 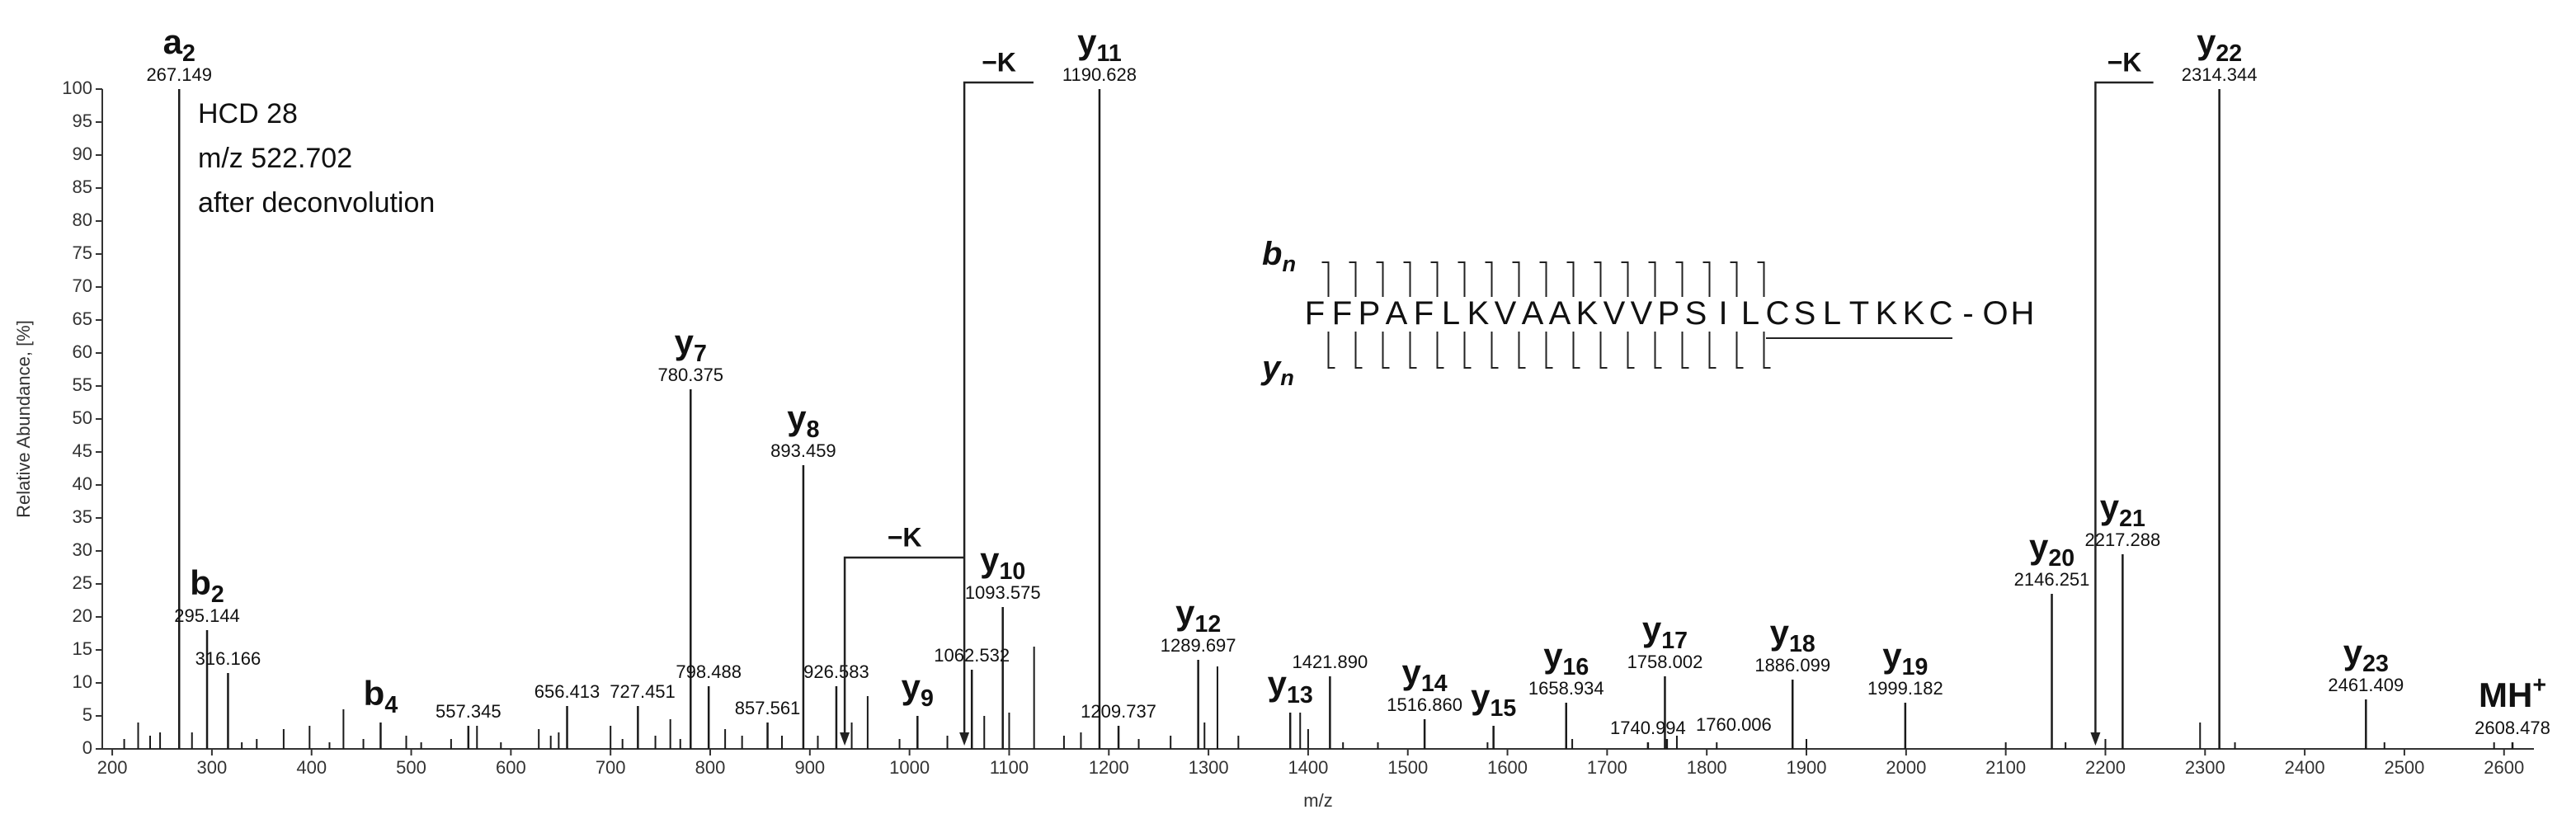 What do you see at coordinates (1665, 662) in the screenshot?
I see `mz-label: 1758.002` at bounding box center [1665, 662].